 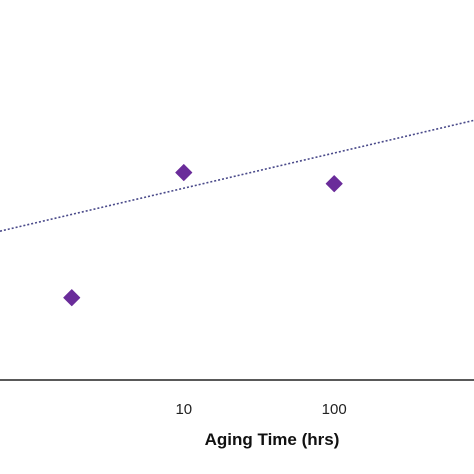 What do you see at coordinates (183, 409) in the screenshot?
I see `x-tick-label-10: 10` at bounding box center [183, 409].